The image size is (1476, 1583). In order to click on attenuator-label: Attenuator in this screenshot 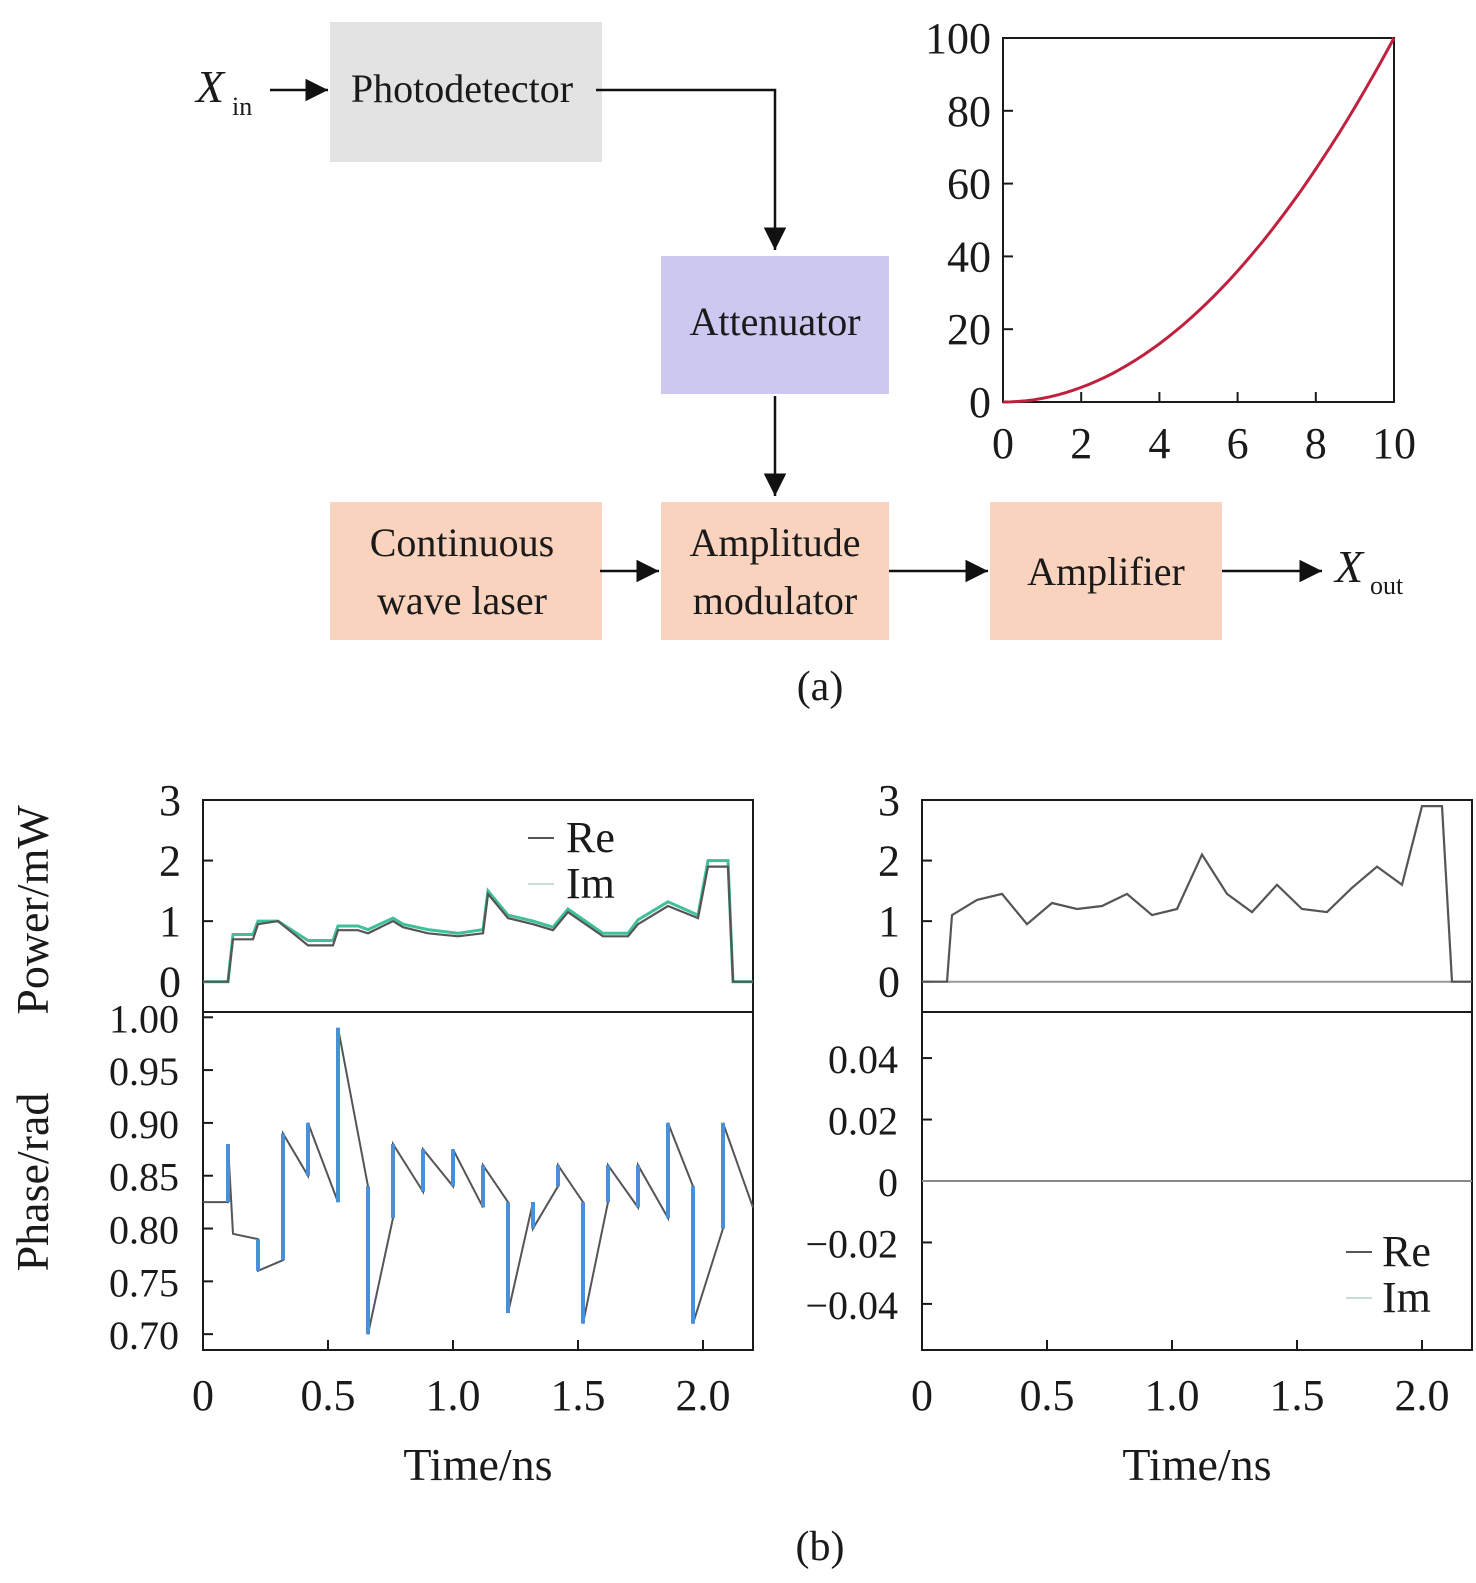, I will do `click(774, 321)`.